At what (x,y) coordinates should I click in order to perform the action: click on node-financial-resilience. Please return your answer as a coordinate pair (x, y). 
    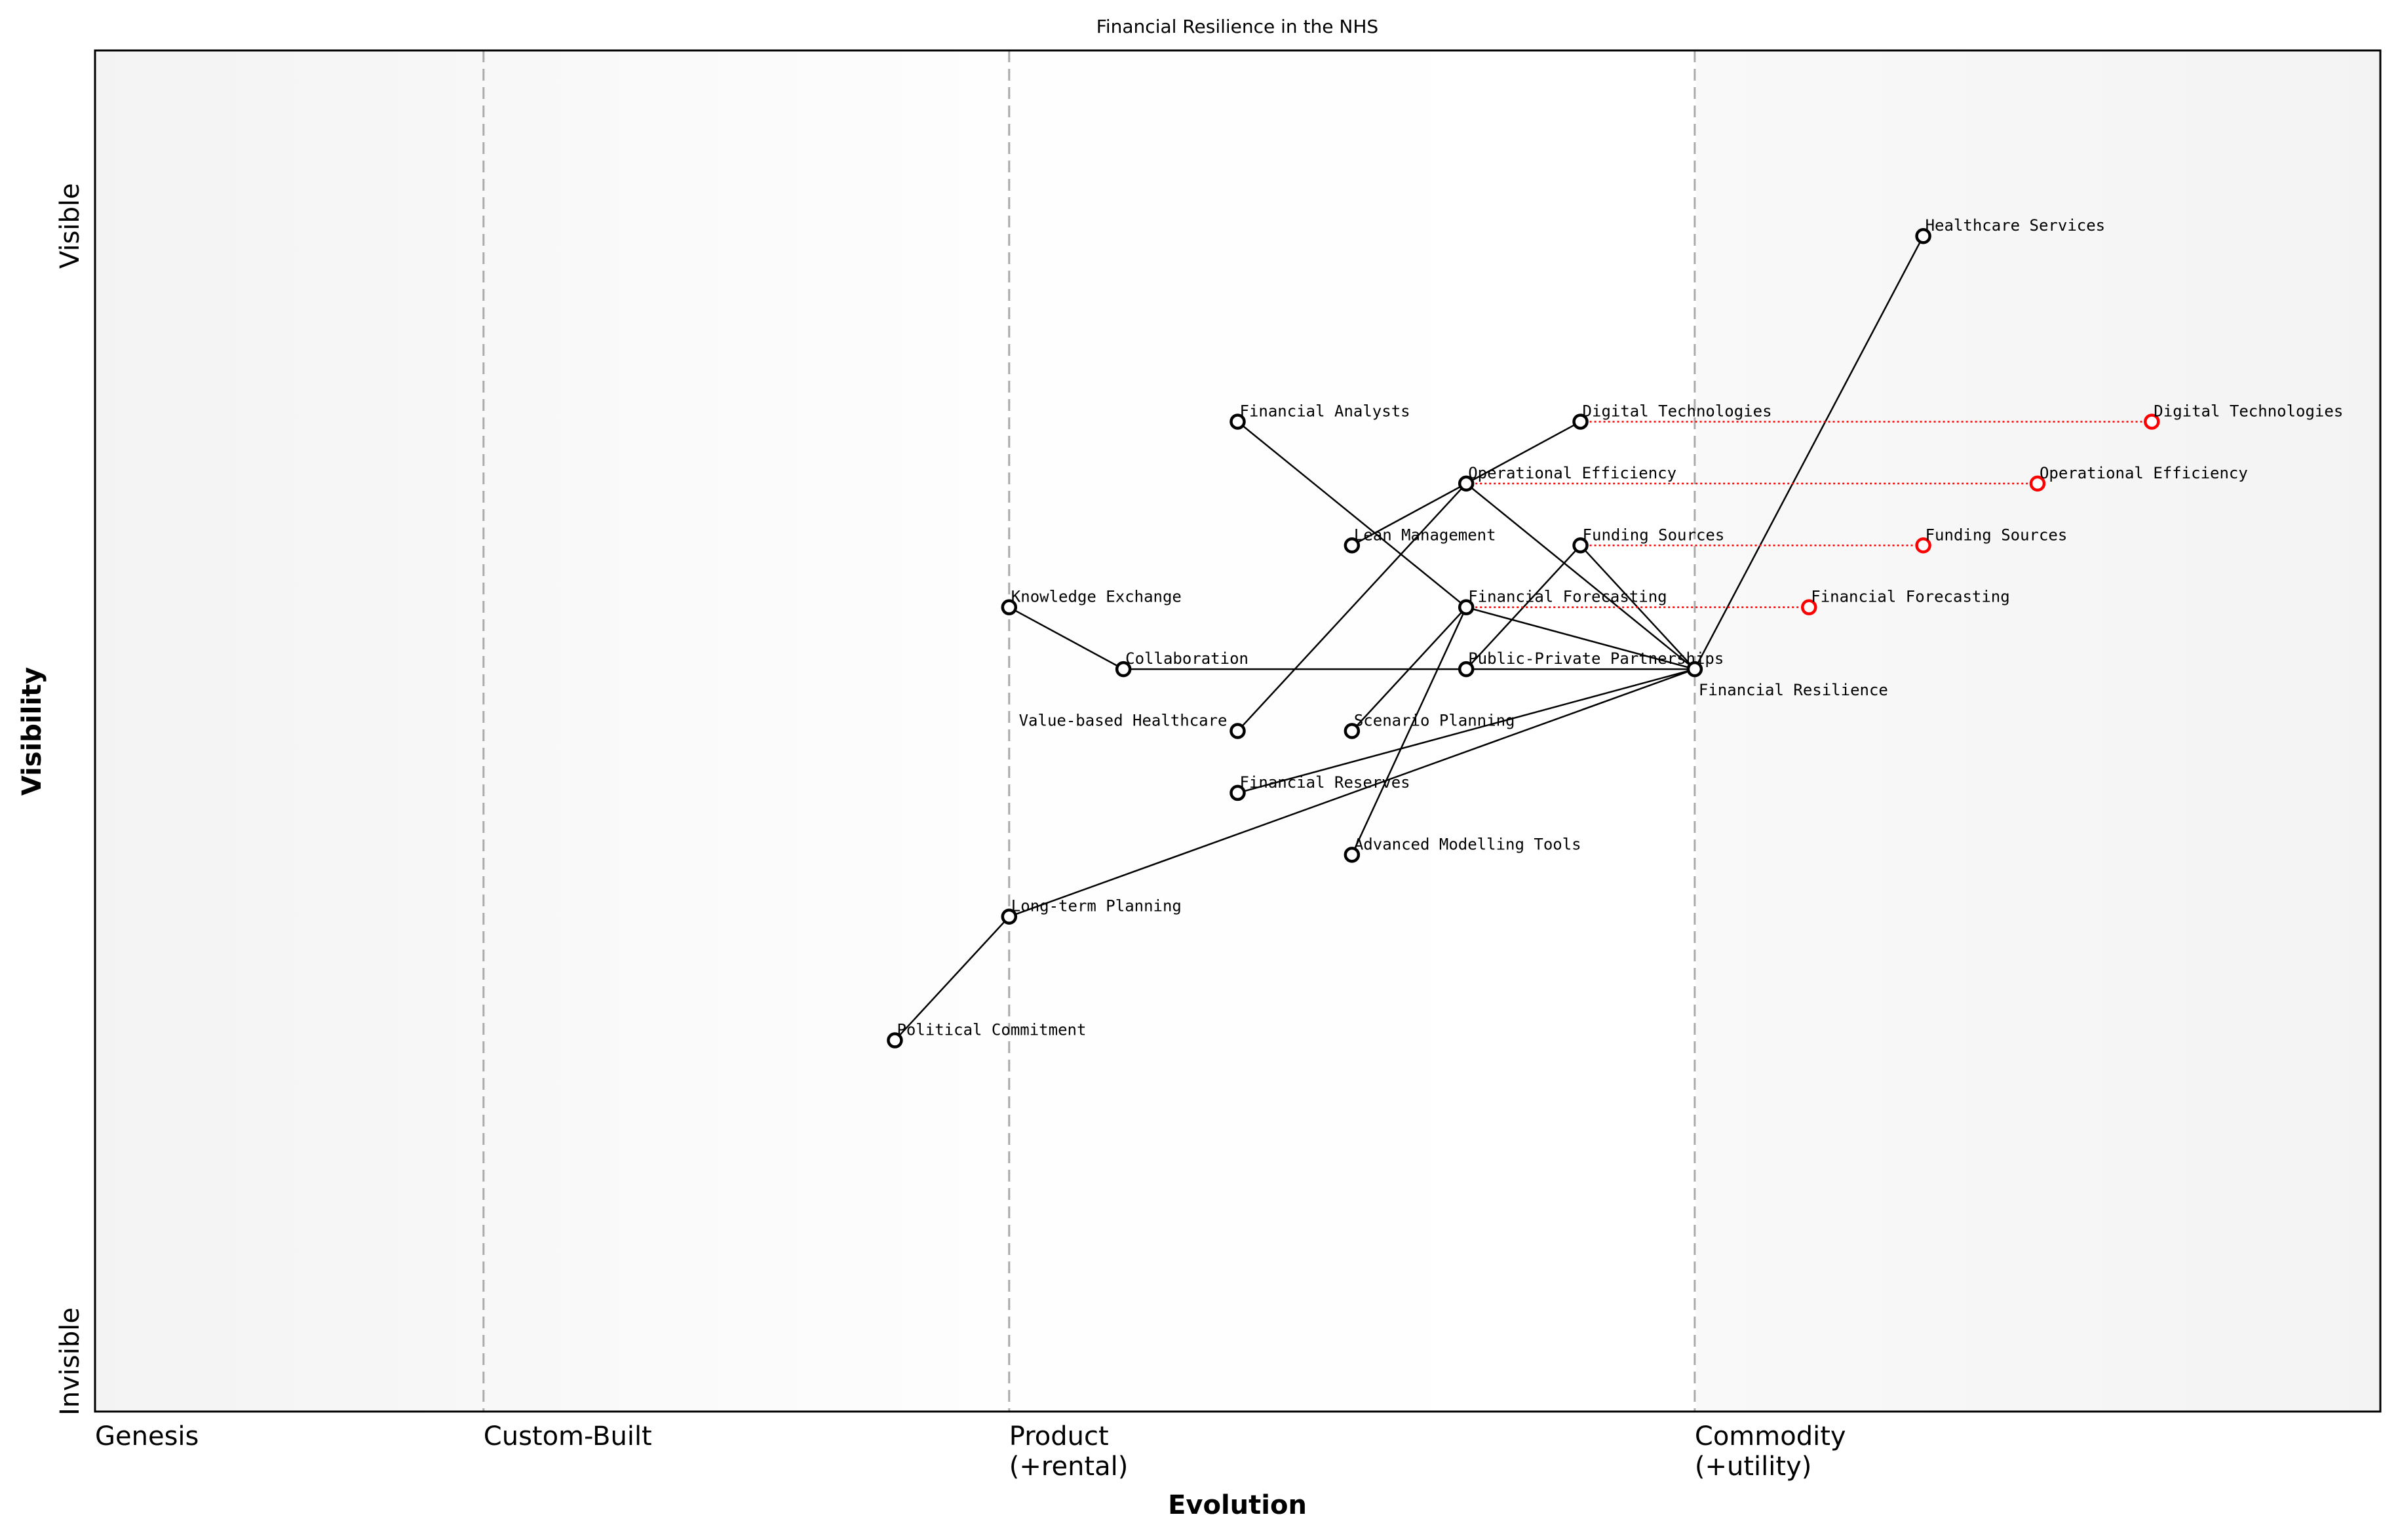
    Looking at the image, I should click on (1694, 669).